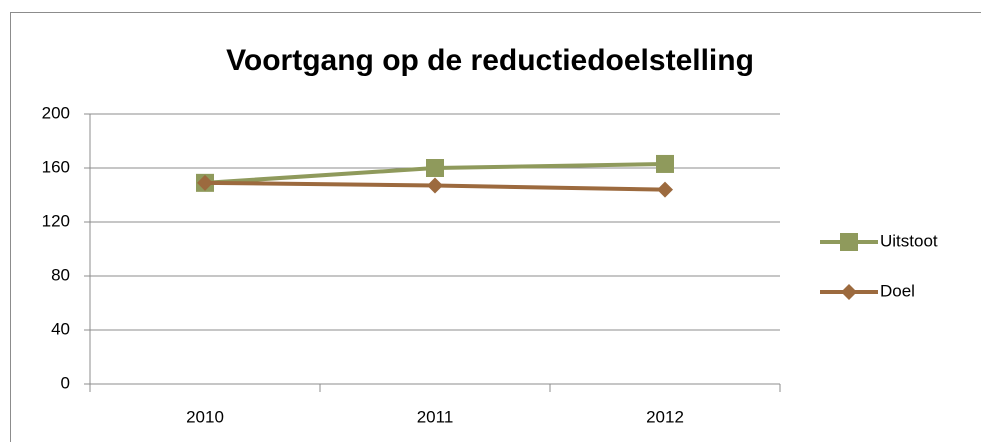 Image resolution: width=981 pixels, height=442 pixels. What do you see at coordinates (56, 166) in the screenshot?
I see `y-tick-label: 160` at bounding box center [56, 166].